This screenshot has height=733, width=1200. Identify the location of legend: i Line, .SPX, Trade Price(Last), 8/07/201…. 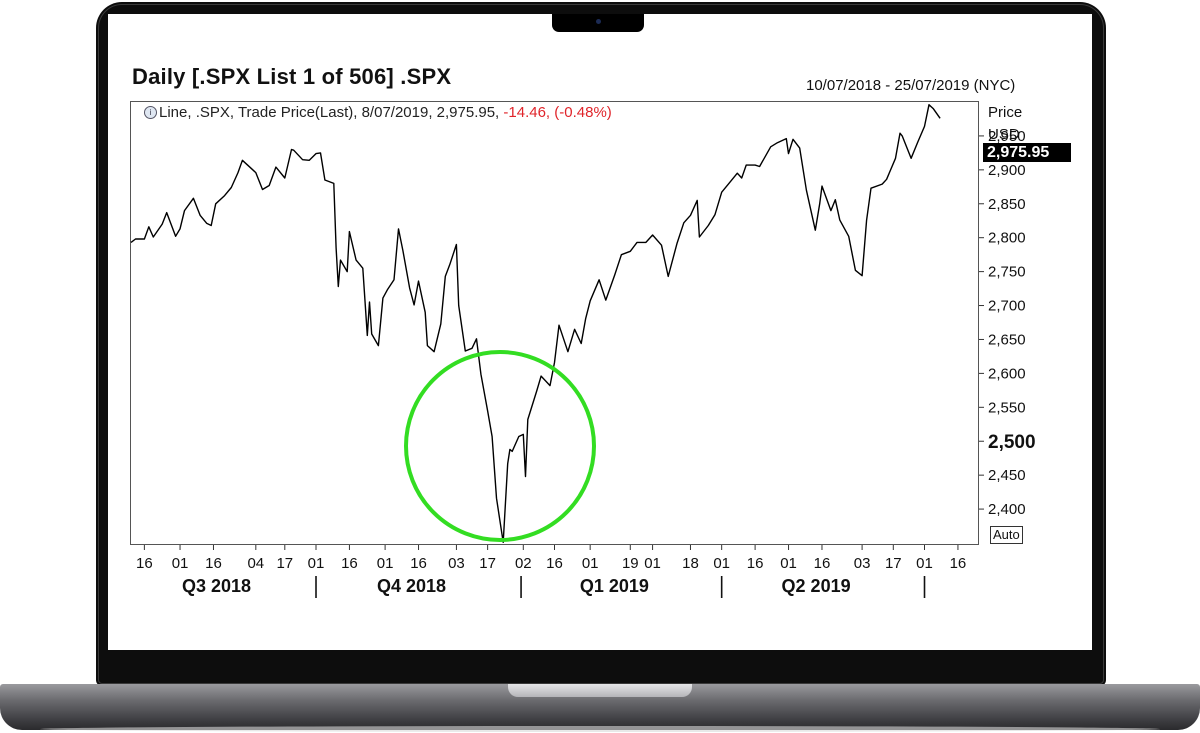
(378, 112).